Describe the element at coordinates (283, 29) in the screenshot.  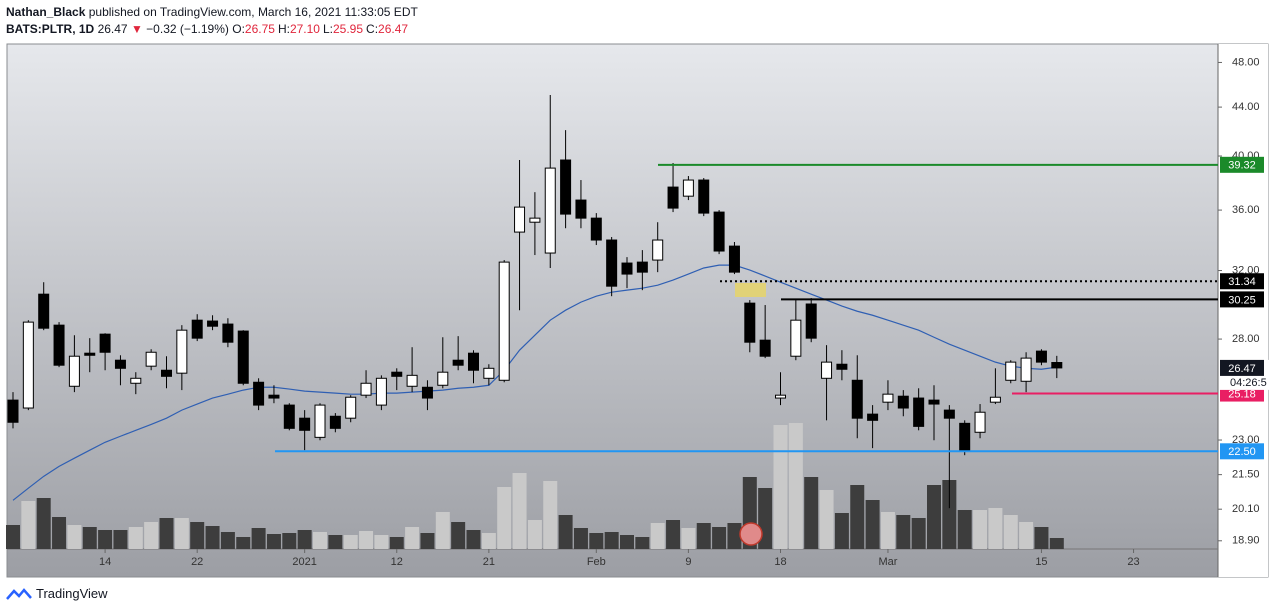
I see `ohlc-key: H:` at that location.